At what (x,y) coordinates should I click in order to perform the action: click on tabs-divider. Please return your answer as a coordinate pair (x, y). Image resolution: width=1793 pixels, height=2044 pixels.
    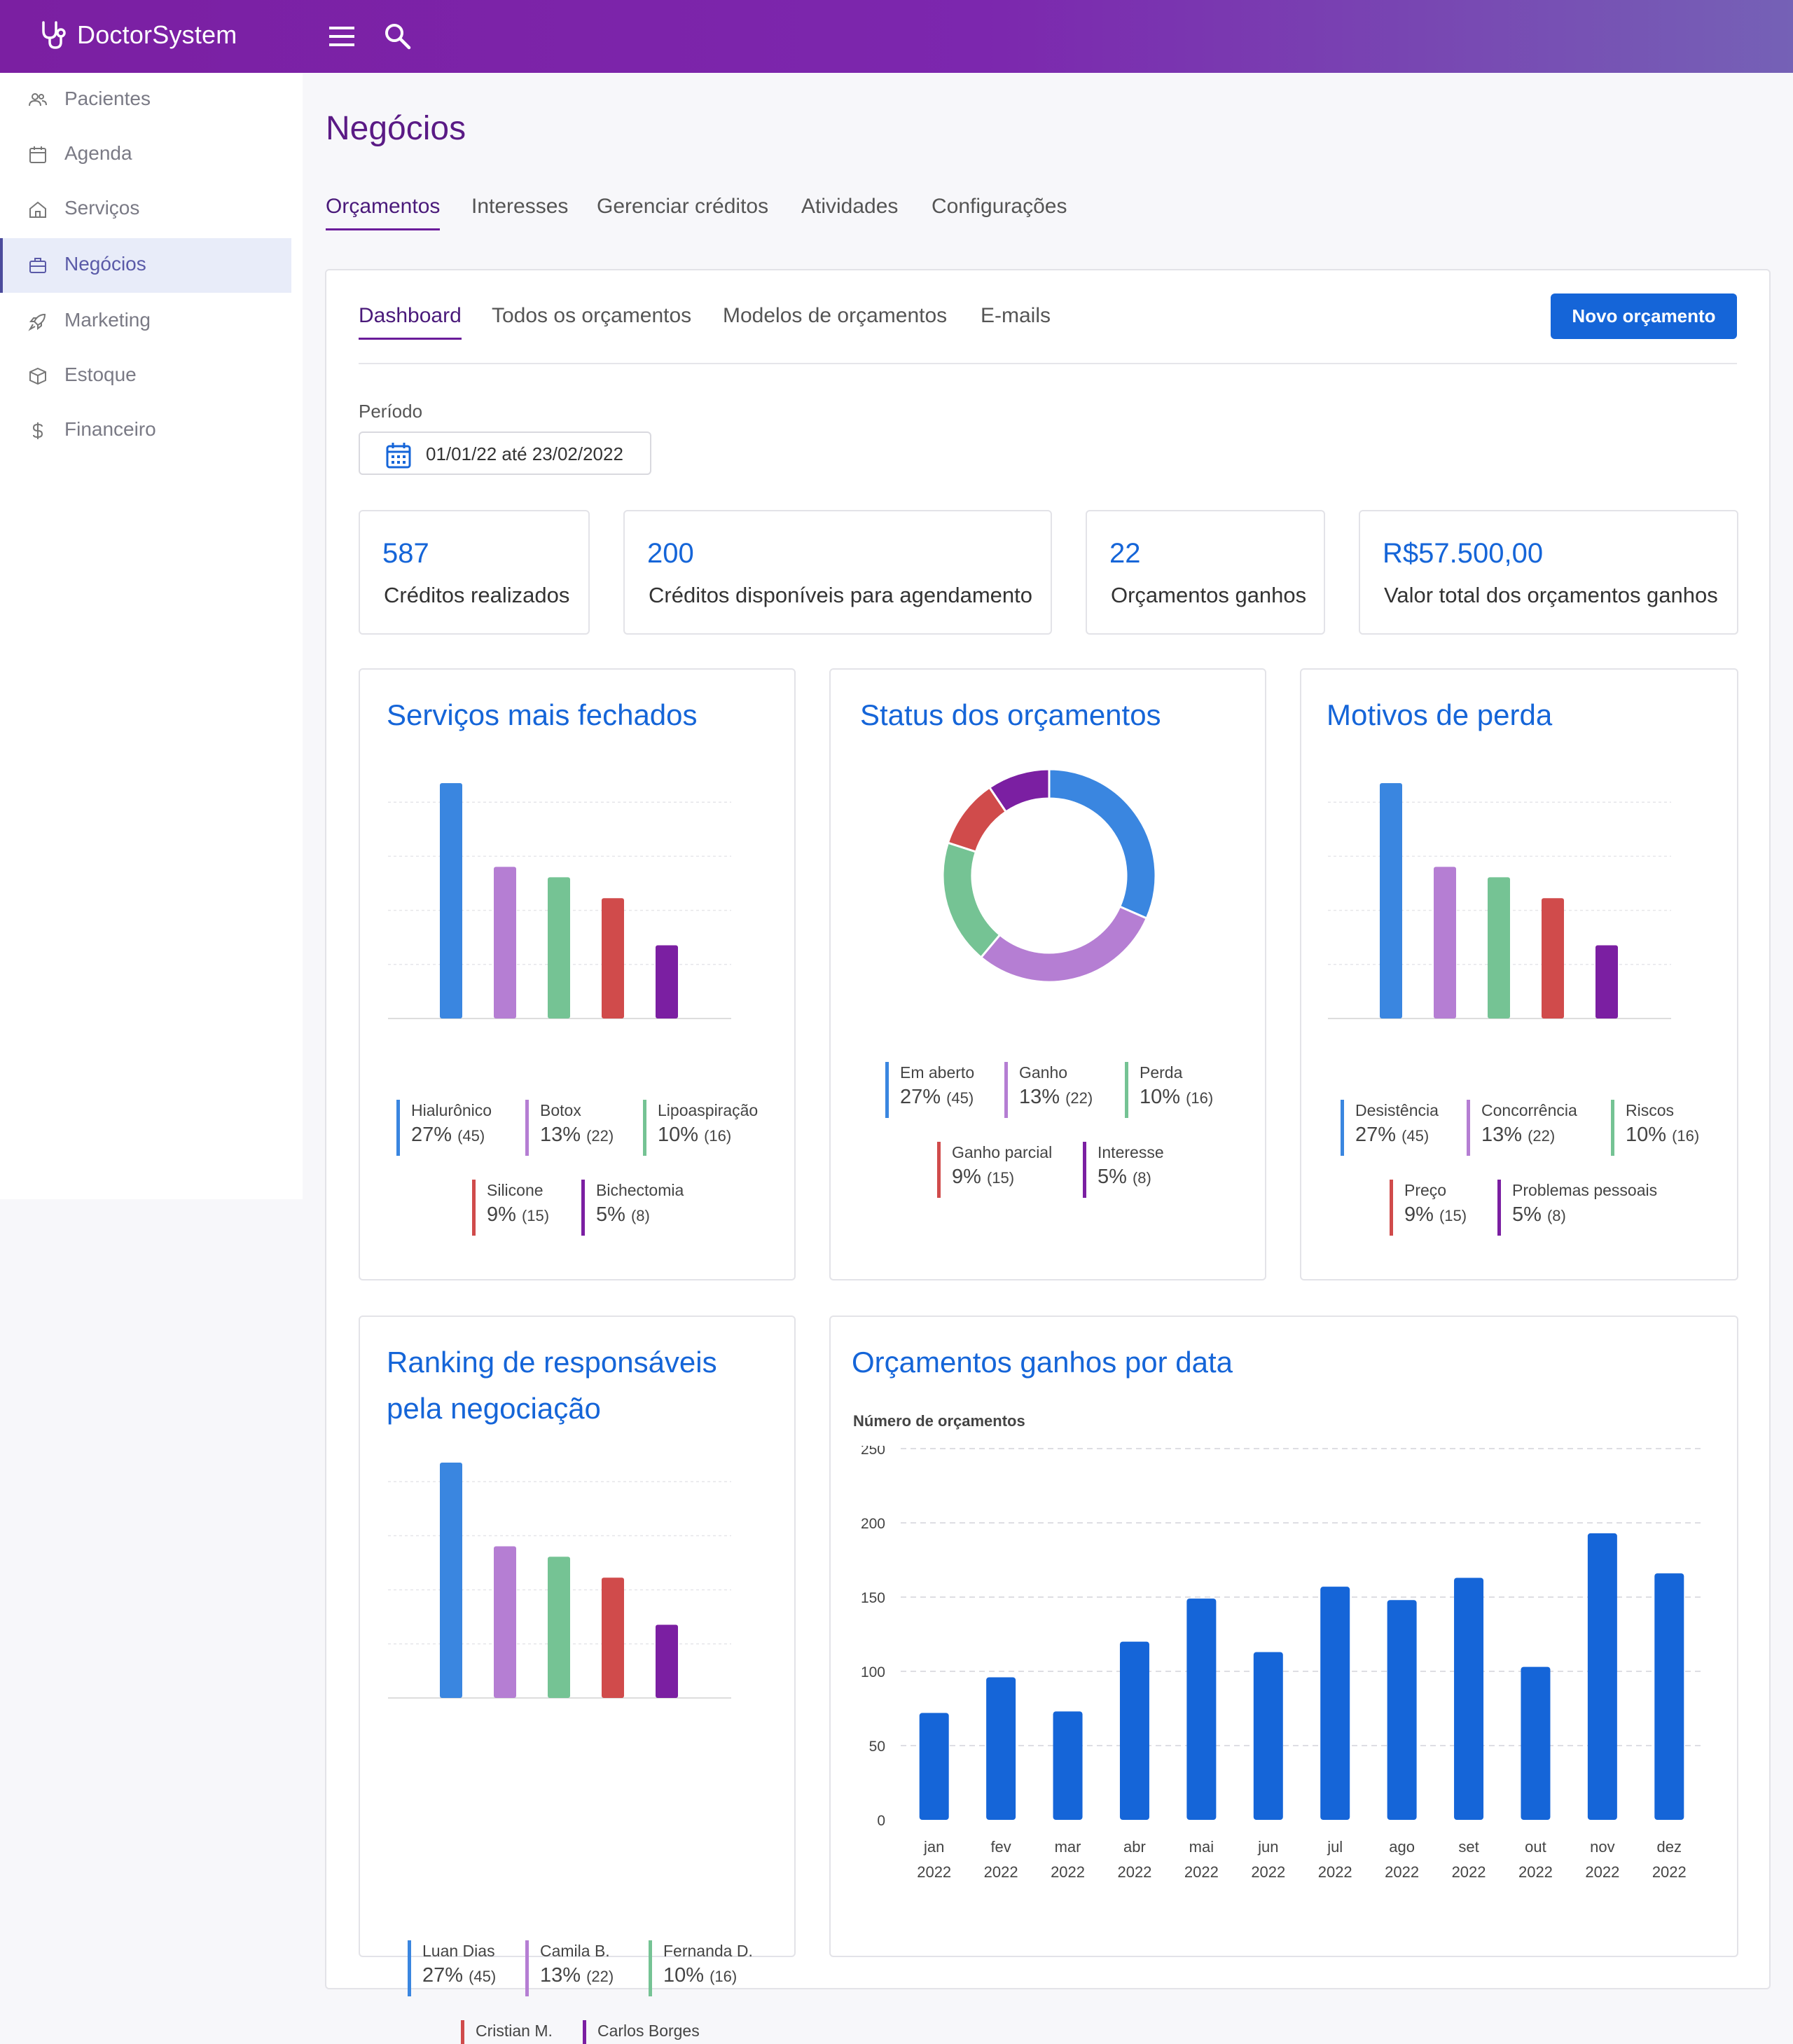
    Looking at the image, I should click on (1048, 363).